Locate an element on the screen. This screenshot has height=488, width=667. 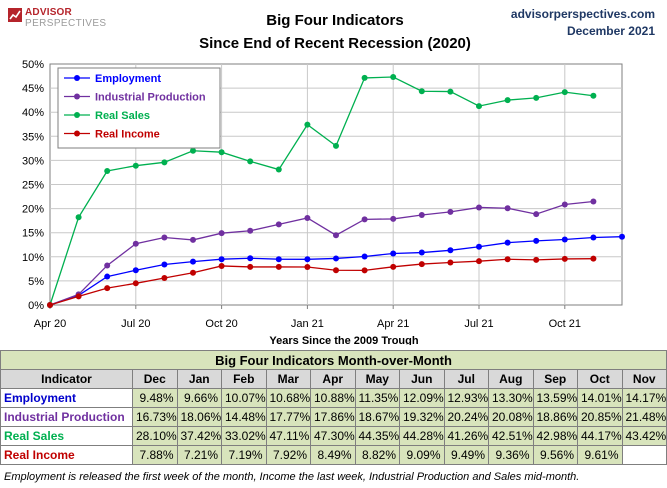
table-header-month: Jul is located at coordinates (466, 379).